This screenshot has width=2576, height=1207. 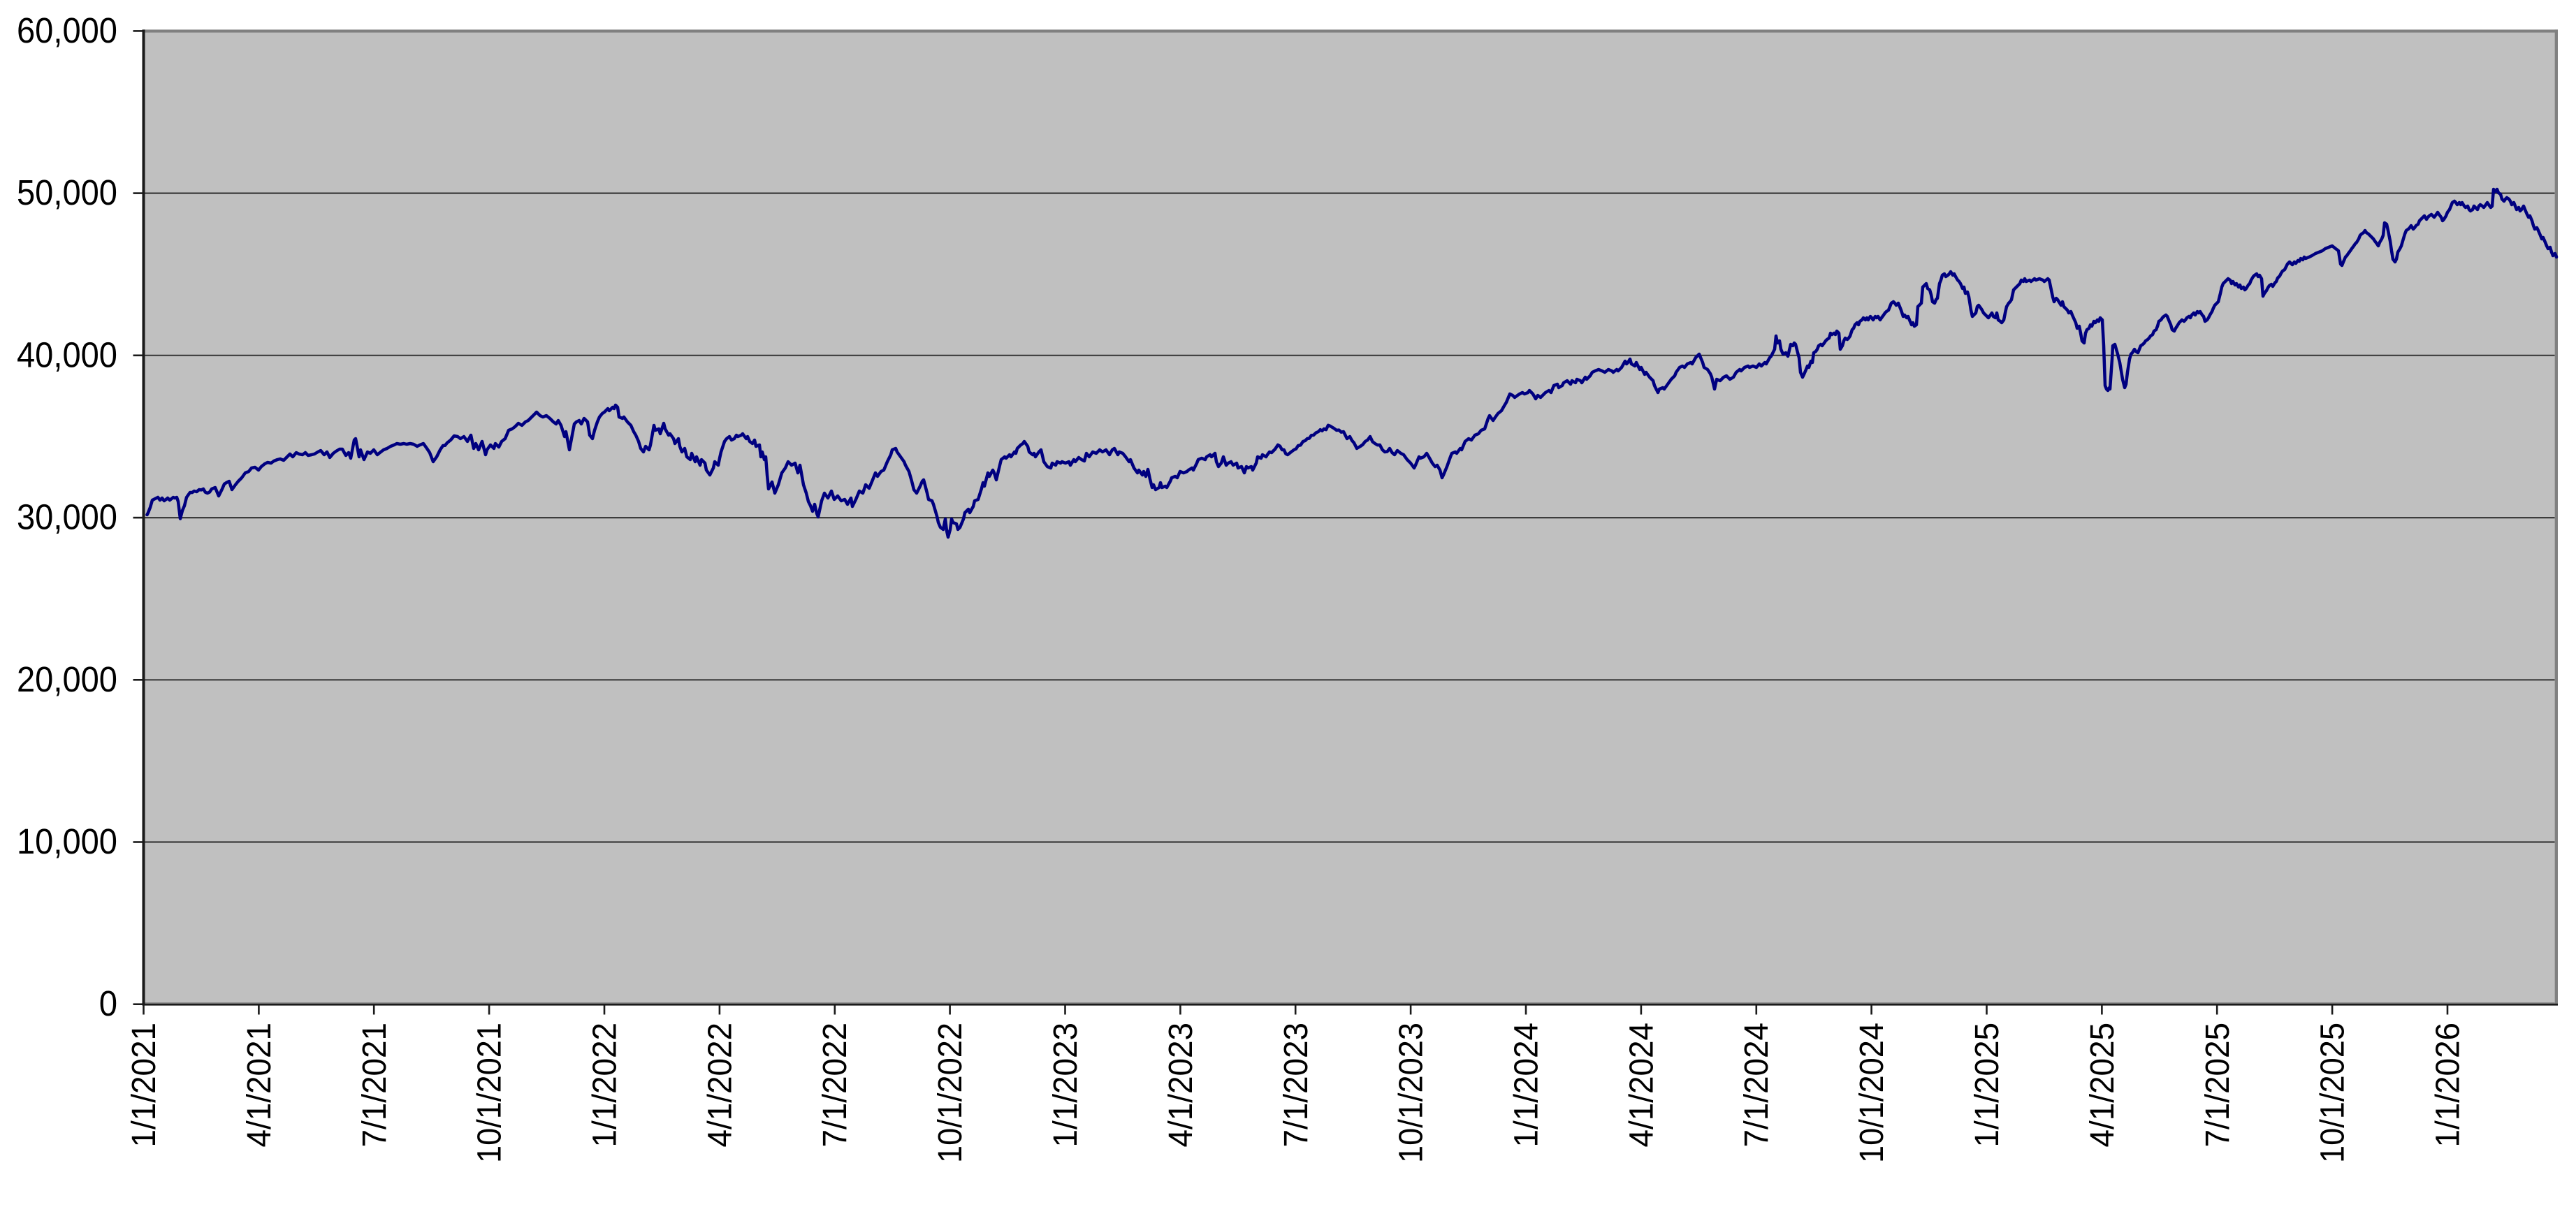 What do you see at coordinates (2217, 1085) in the screenshot?
I see `svg-text: 7/1/2025` at bounding box center [2217, 1085].